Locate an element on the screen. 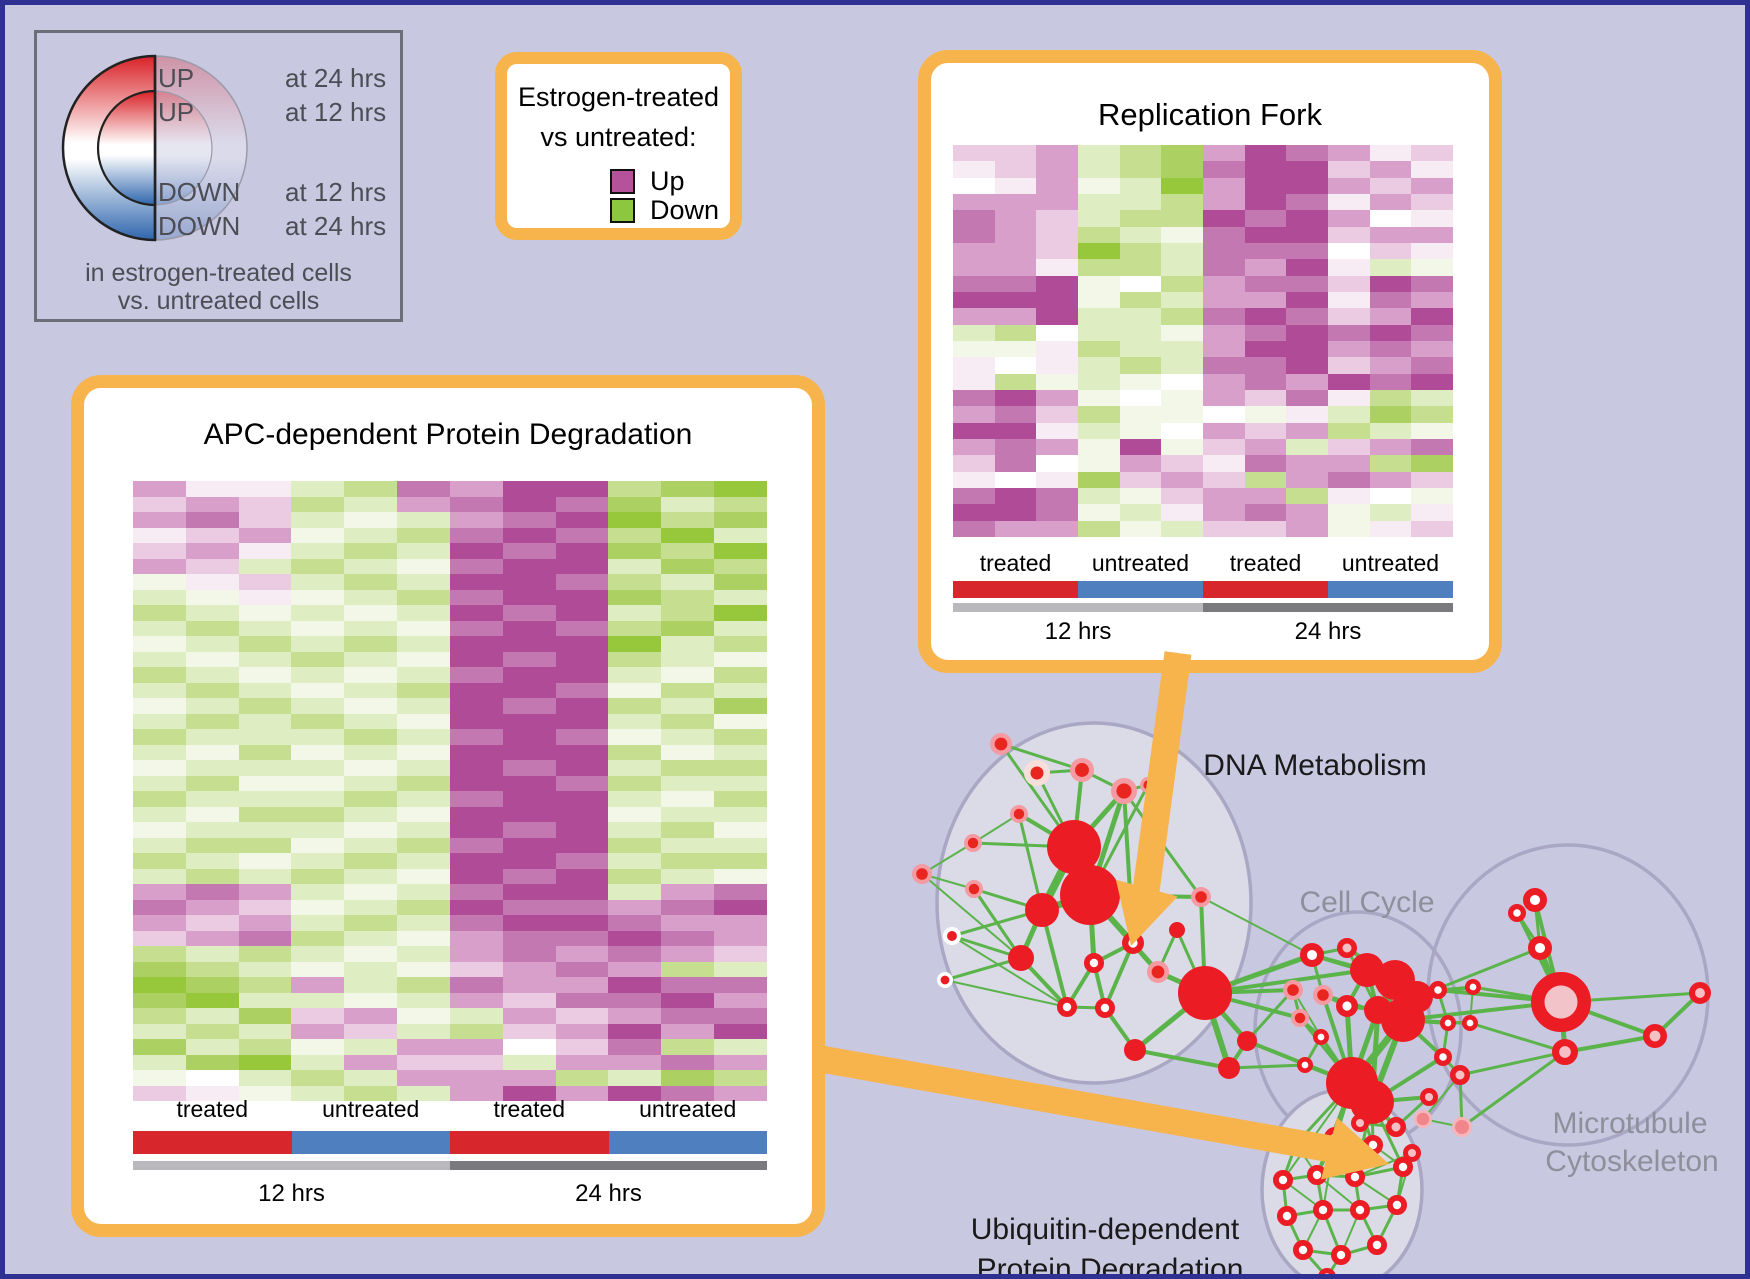 This screenshot has height=1279, width=1750. group-label: untreated is located at coordinates (688, 1109).